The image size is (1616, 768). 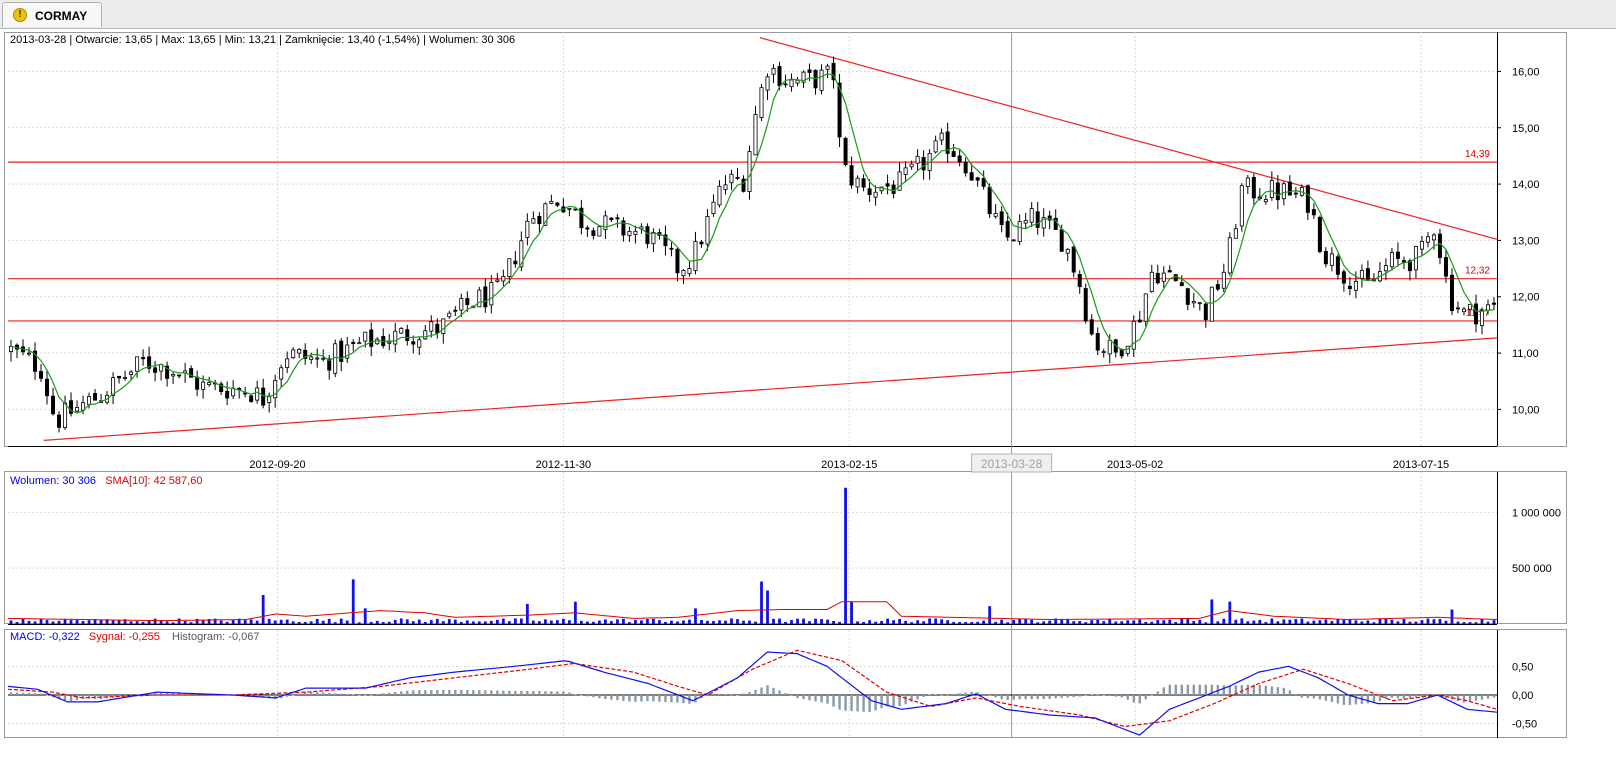 What do you see at coordinates (1128, 138) in the screenshot?
I see `trend-line` at bounding box center [1128, 138].